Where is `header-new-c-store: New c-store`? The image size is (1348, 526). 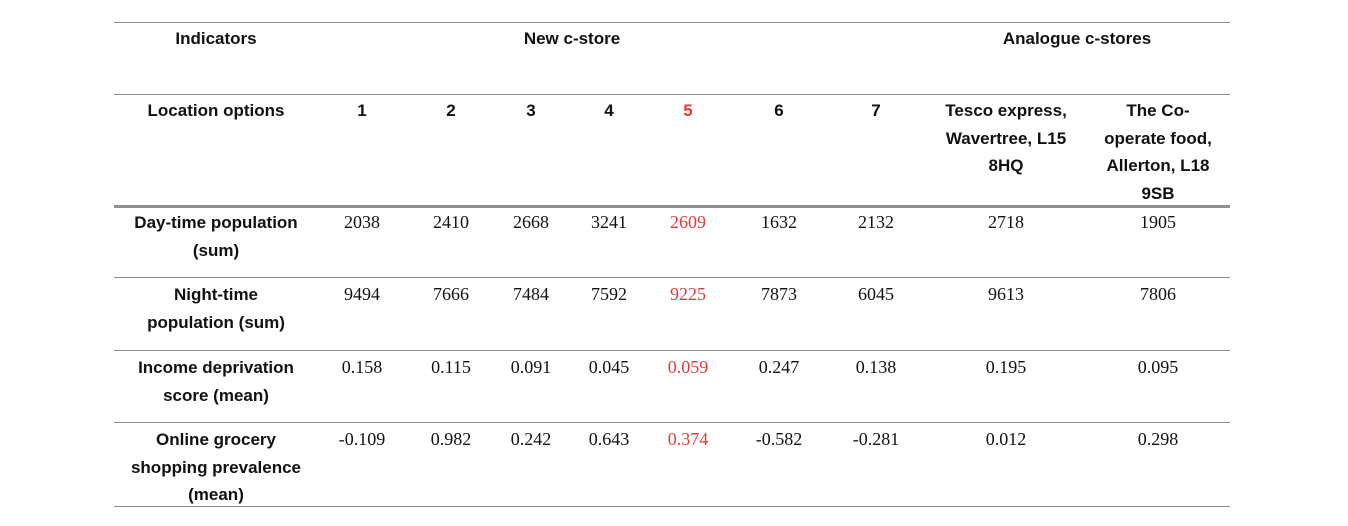
header-new-c-store: New c-store is located at coordinates (572, 38).